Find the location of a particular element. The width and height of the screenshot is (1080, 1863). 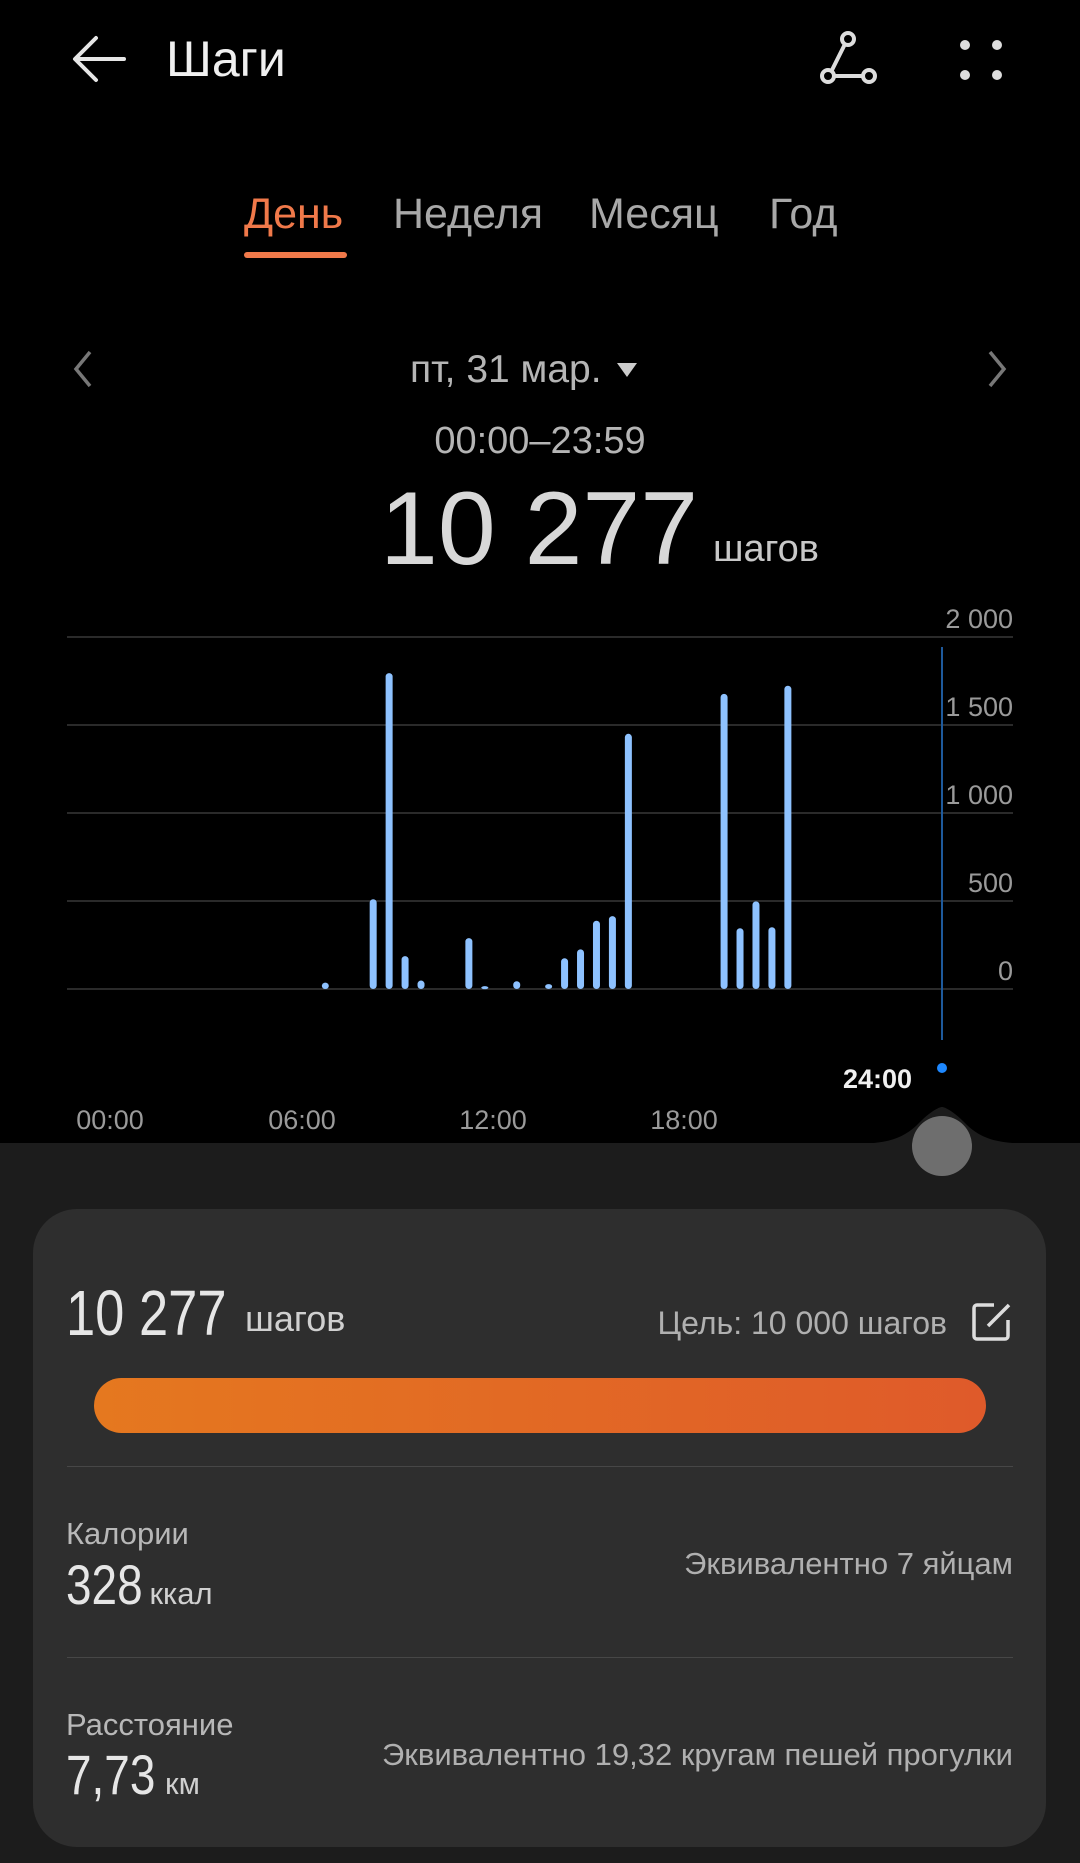

tab-month: Месяц is located at coordinates (654, 214).